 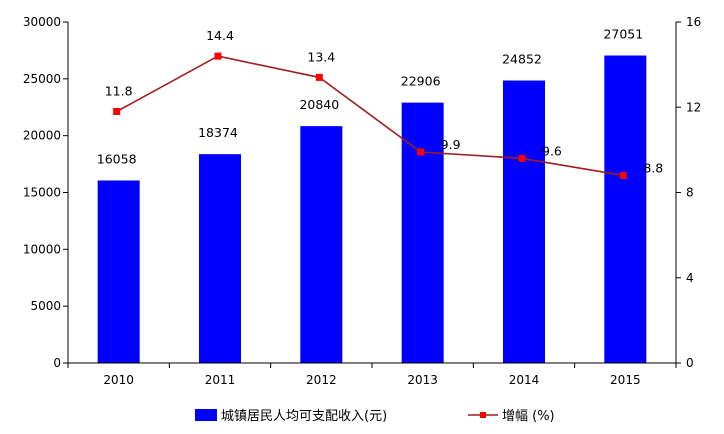 What do you see at coordinates (117, 112) in the screenshot?
I see `growth-marker-2010` at bounding box center [117, 112].